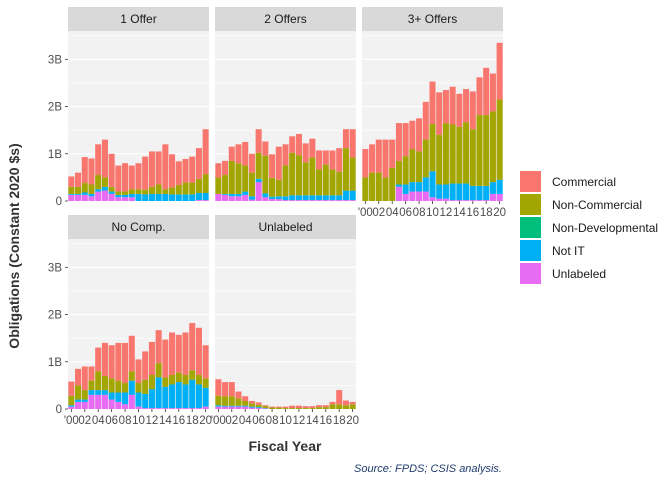 The width and height of the screenshot is (672, 480). Describe the element at coordinates (178, 421) in the screenshot. I see `x-tick-label: 16` at that location.